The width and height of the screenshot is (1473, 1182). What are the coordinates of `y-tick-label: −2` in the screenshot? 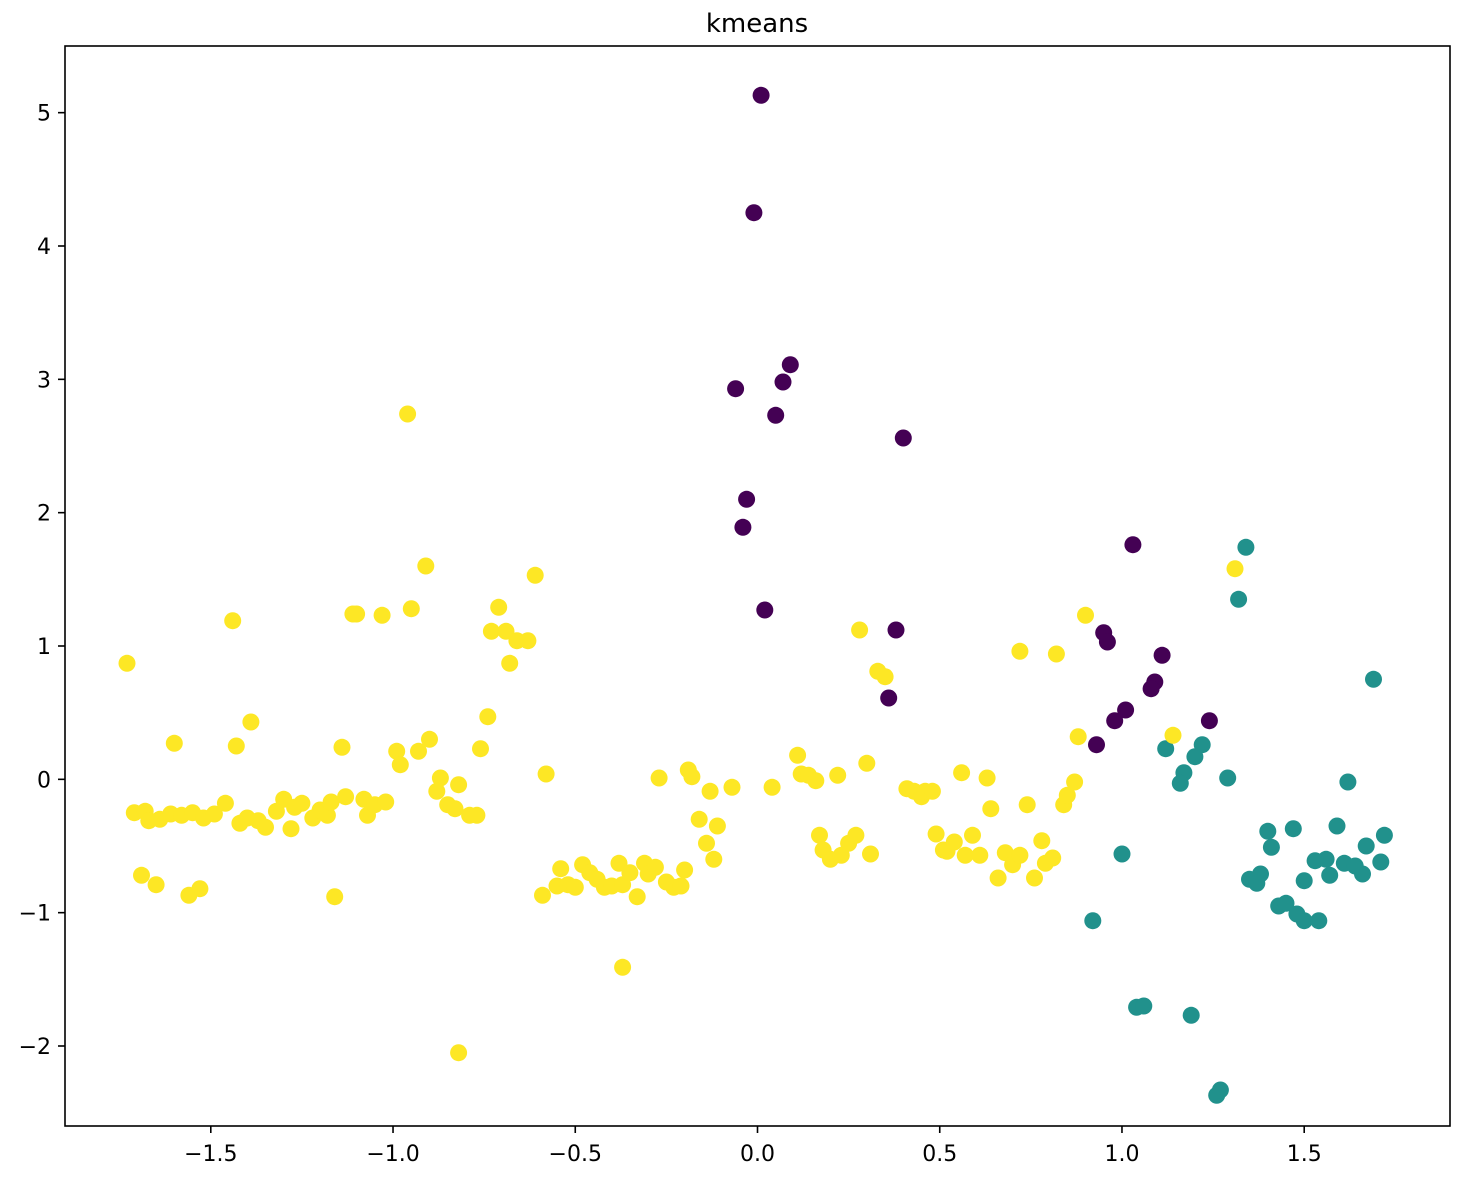 It's located at (35, 1047).